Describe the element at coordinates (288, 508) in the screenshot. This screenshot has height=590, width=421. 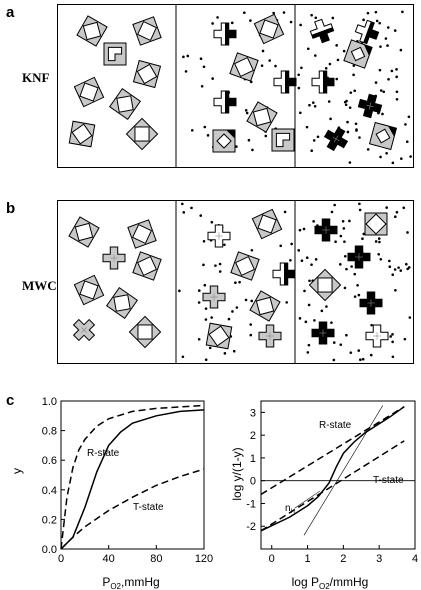
I see `nh-annotation-n: n` at that location.